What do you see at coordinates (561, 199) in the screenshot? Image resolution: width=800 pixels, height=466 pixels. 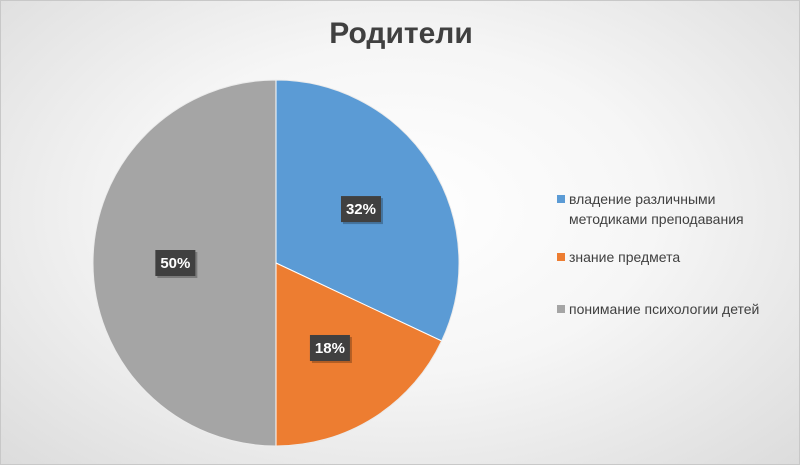 I see `legend-swatch-methods` at bounding box center [561, 199].